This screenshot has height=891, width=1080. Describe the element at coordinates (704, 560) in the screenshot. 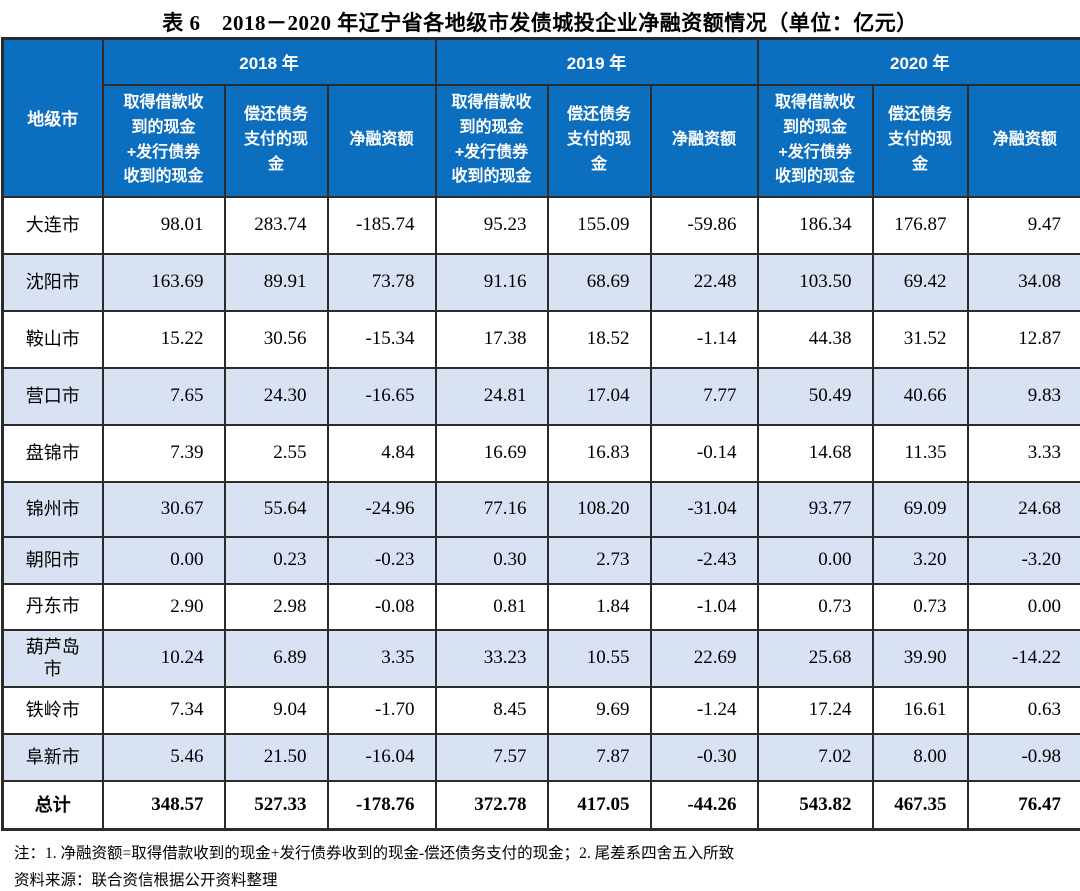

I see `value-cell: -2.43` at that location.